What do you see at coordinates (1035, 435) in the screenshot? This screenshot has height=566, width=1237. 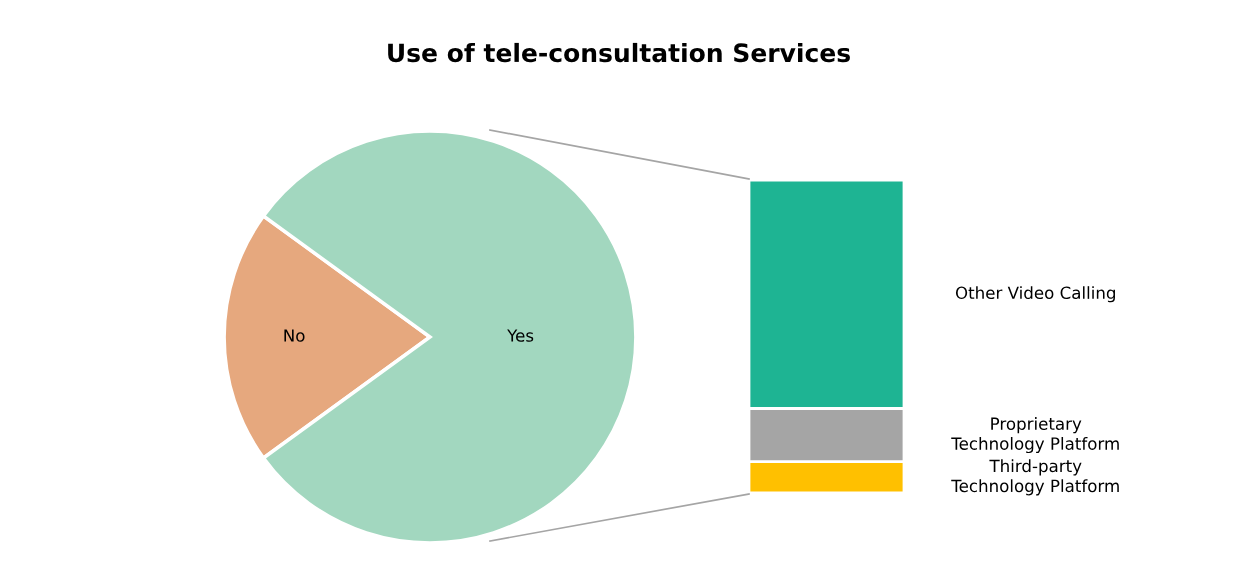 I see `text: Proprietary Technology Platform` at bounding box center [1035, 435].